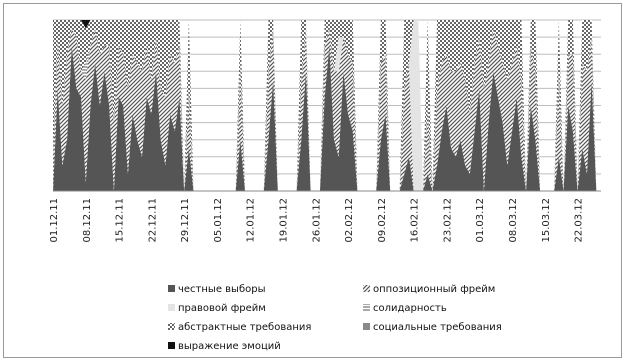 This screenshot has width=627, height=363. What do you see at coordinates (437, 327) in the screenshot?
I see `legend-label: социальные требования` at bounding box center [437, 327].